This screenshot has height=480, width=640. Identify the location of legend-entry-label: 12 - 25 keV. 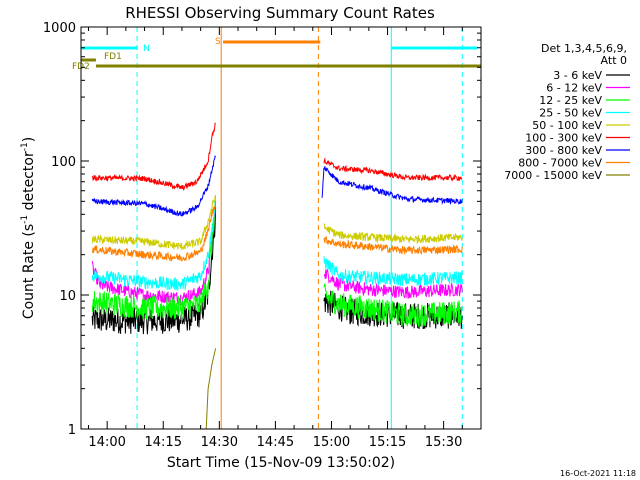
(570, 100).